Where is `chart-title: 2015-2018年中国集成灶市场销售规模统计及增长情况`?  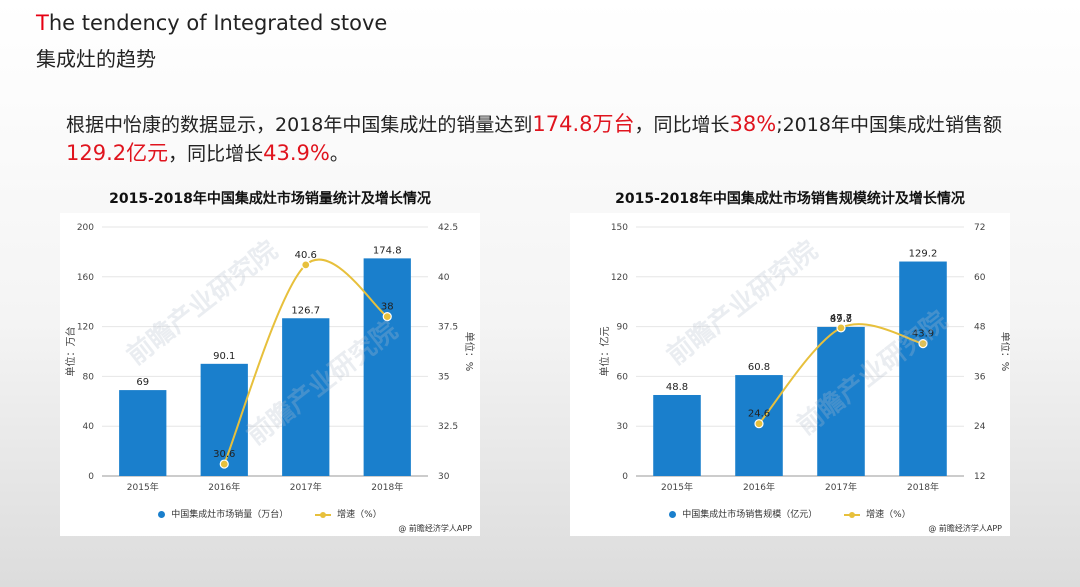
chart-title: 2015-2018年中国集成灶市场销售规模统计及增长情况 is located at coordinates (790, 199).